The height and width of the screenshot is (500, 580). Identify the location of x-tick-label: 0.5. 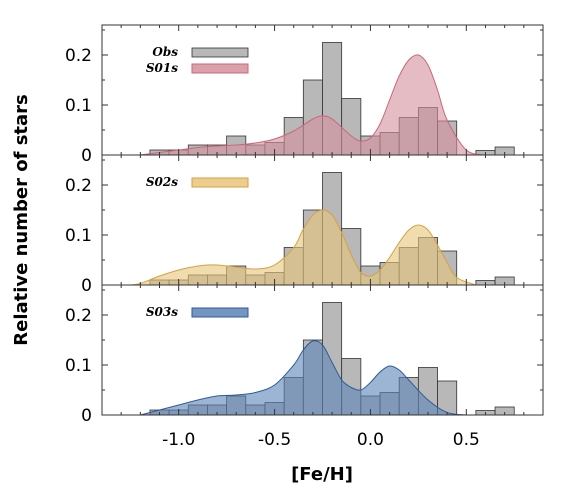
(466, 440).